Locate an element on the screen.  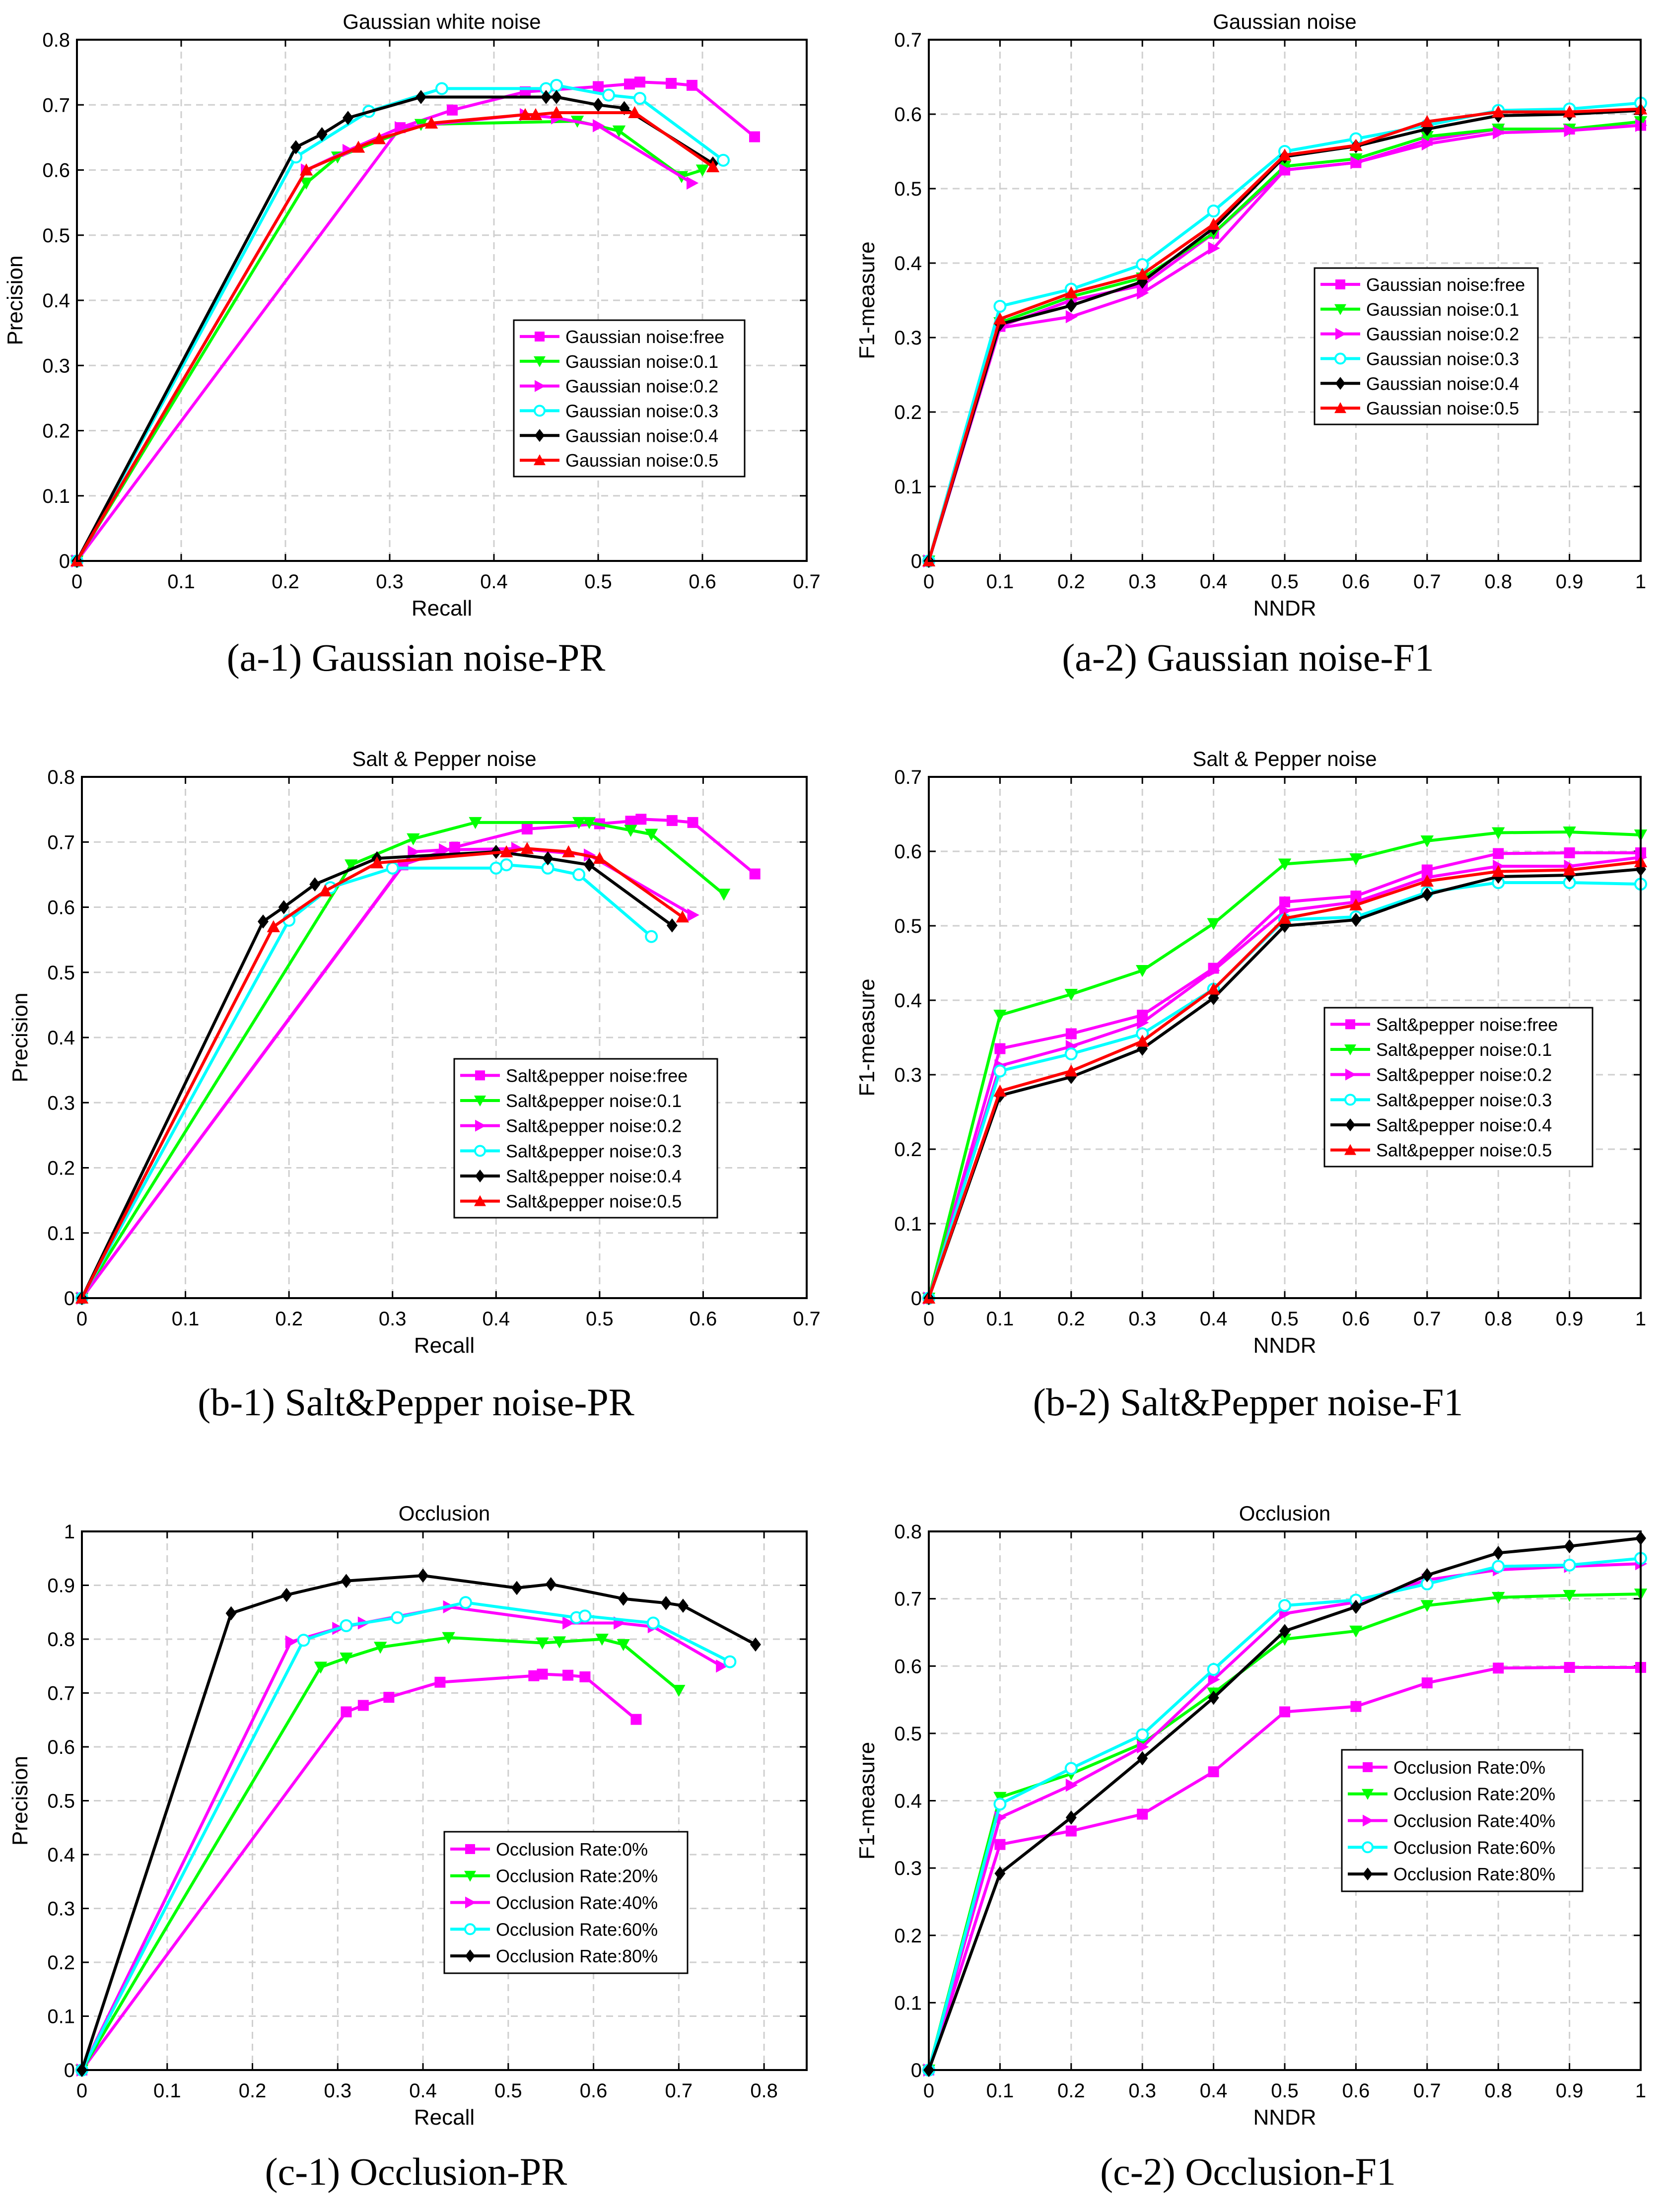
x-tick-label: 0.9 is located at coordinates (1570, 2091).